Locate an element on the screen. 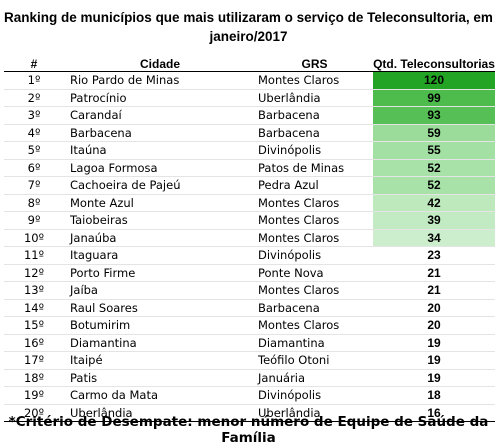  rank-cell: 15º is located at coordinates (34, 325).